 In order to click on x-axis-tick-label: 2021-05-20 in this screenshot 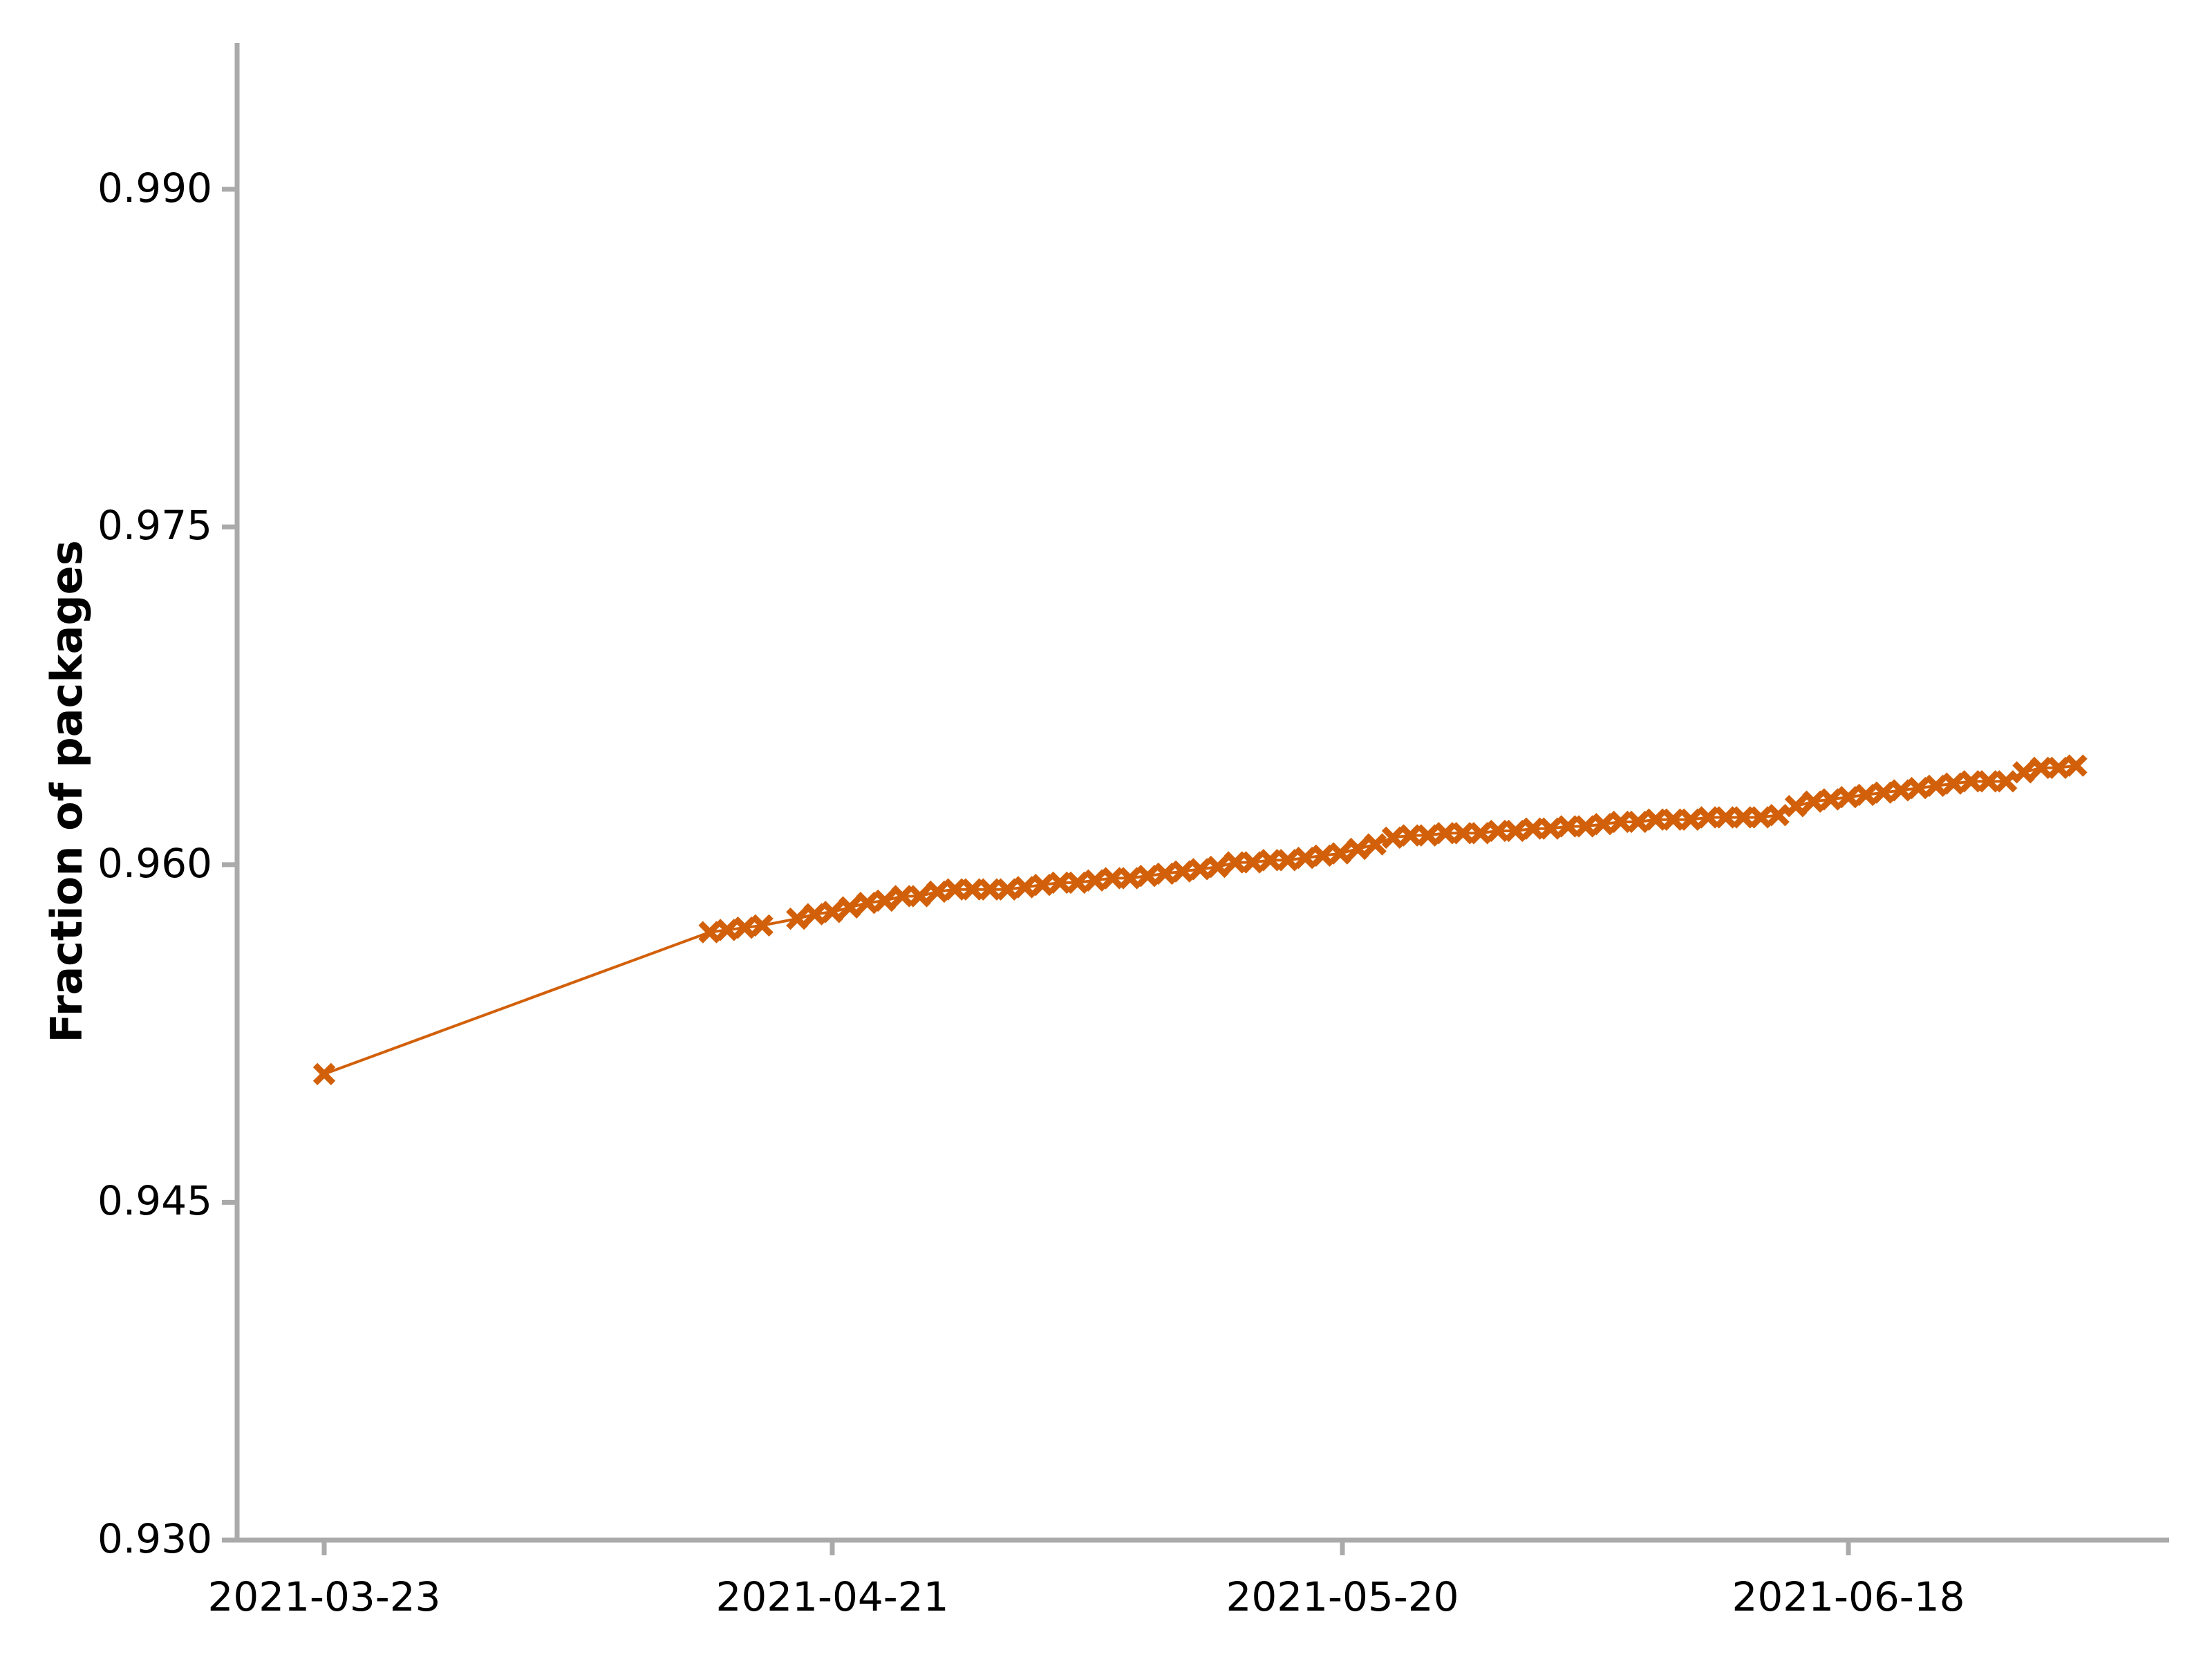, I will do `click(1342, 1596)`.